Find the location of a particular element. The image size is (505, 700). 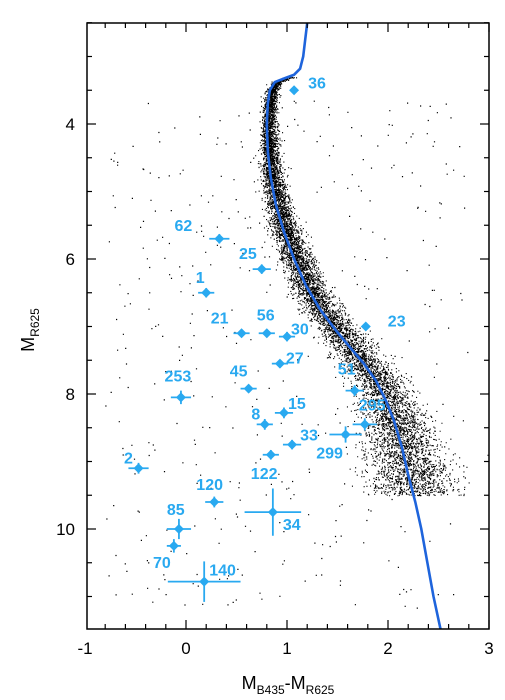

y-axis-label: MR625 is located at coordinates (30, 330).